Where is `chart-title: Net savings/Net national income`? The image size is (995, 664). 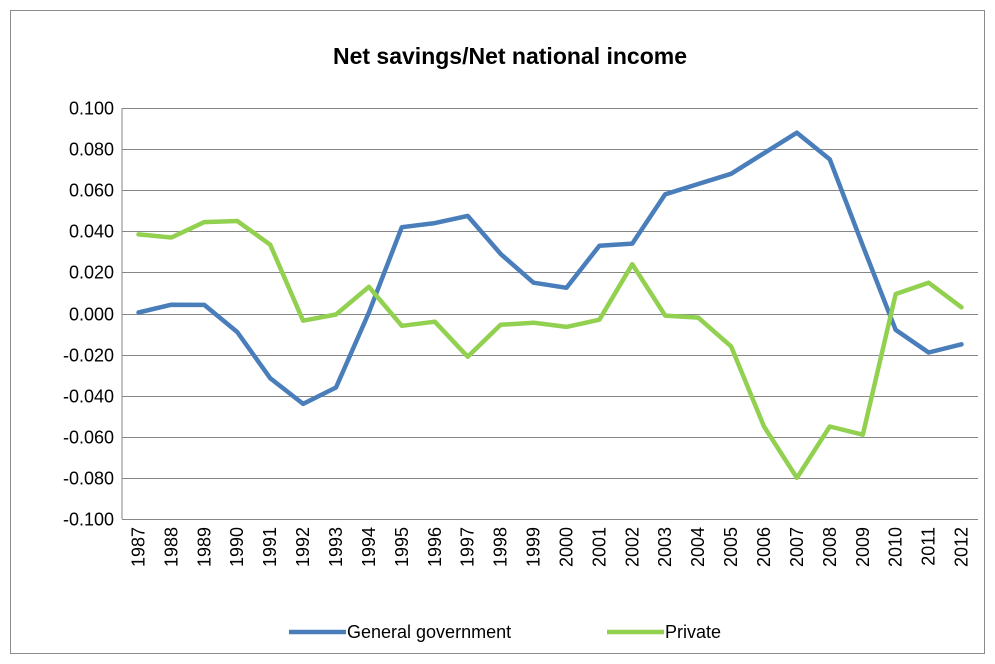 chart-title: Net savings/Net national income is located at coordinates (510, 56).